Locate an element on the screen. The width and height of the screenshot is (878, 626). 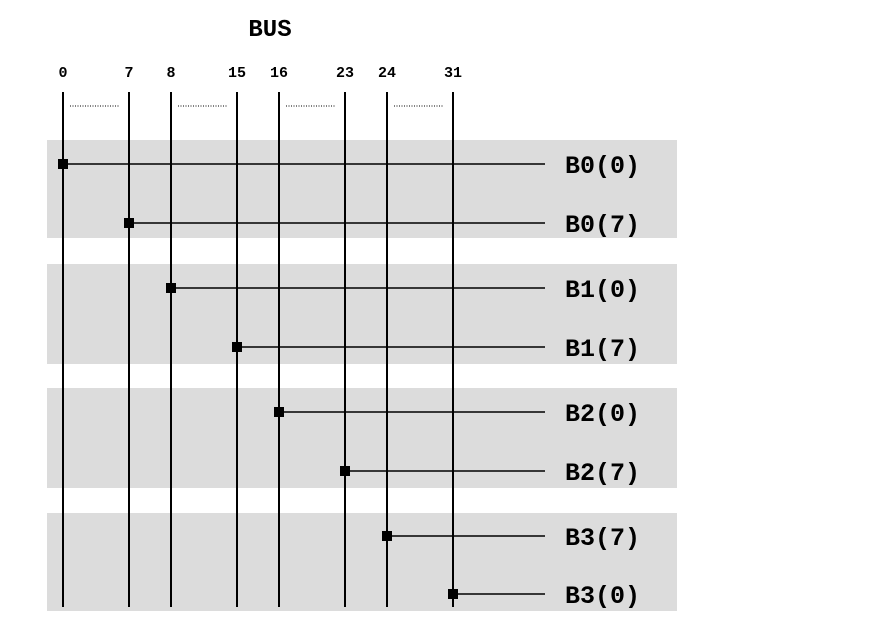
bit-label-7: 7 is located at coordinates (128, 73).